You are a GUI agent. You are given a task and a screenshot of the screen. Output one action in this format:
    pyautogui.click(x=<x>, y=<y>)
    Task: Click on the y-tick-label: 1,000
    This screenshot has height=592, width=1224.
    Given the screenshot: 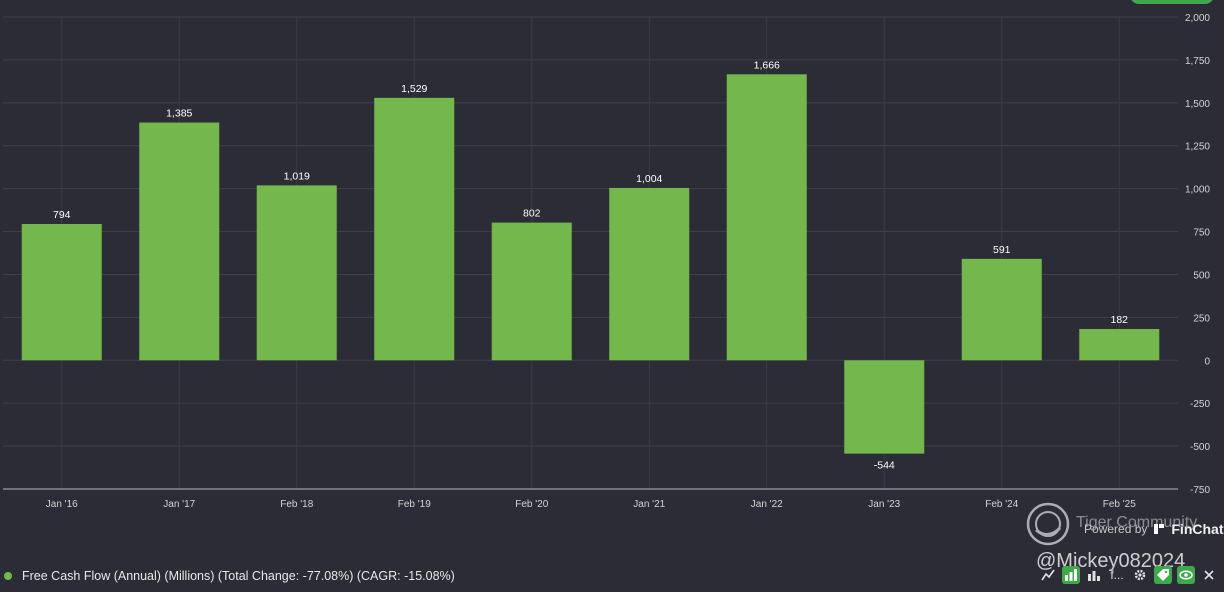 What is the action you would take?
    pyautogui.click(x=1197, y=190)
    